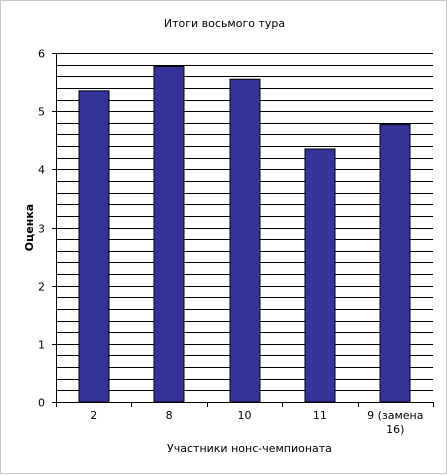 The height and width of the screenshot is (475, 447). I want to click on x-ticks: 2 8 10 11 9 (замена 16), so click(245, 419).